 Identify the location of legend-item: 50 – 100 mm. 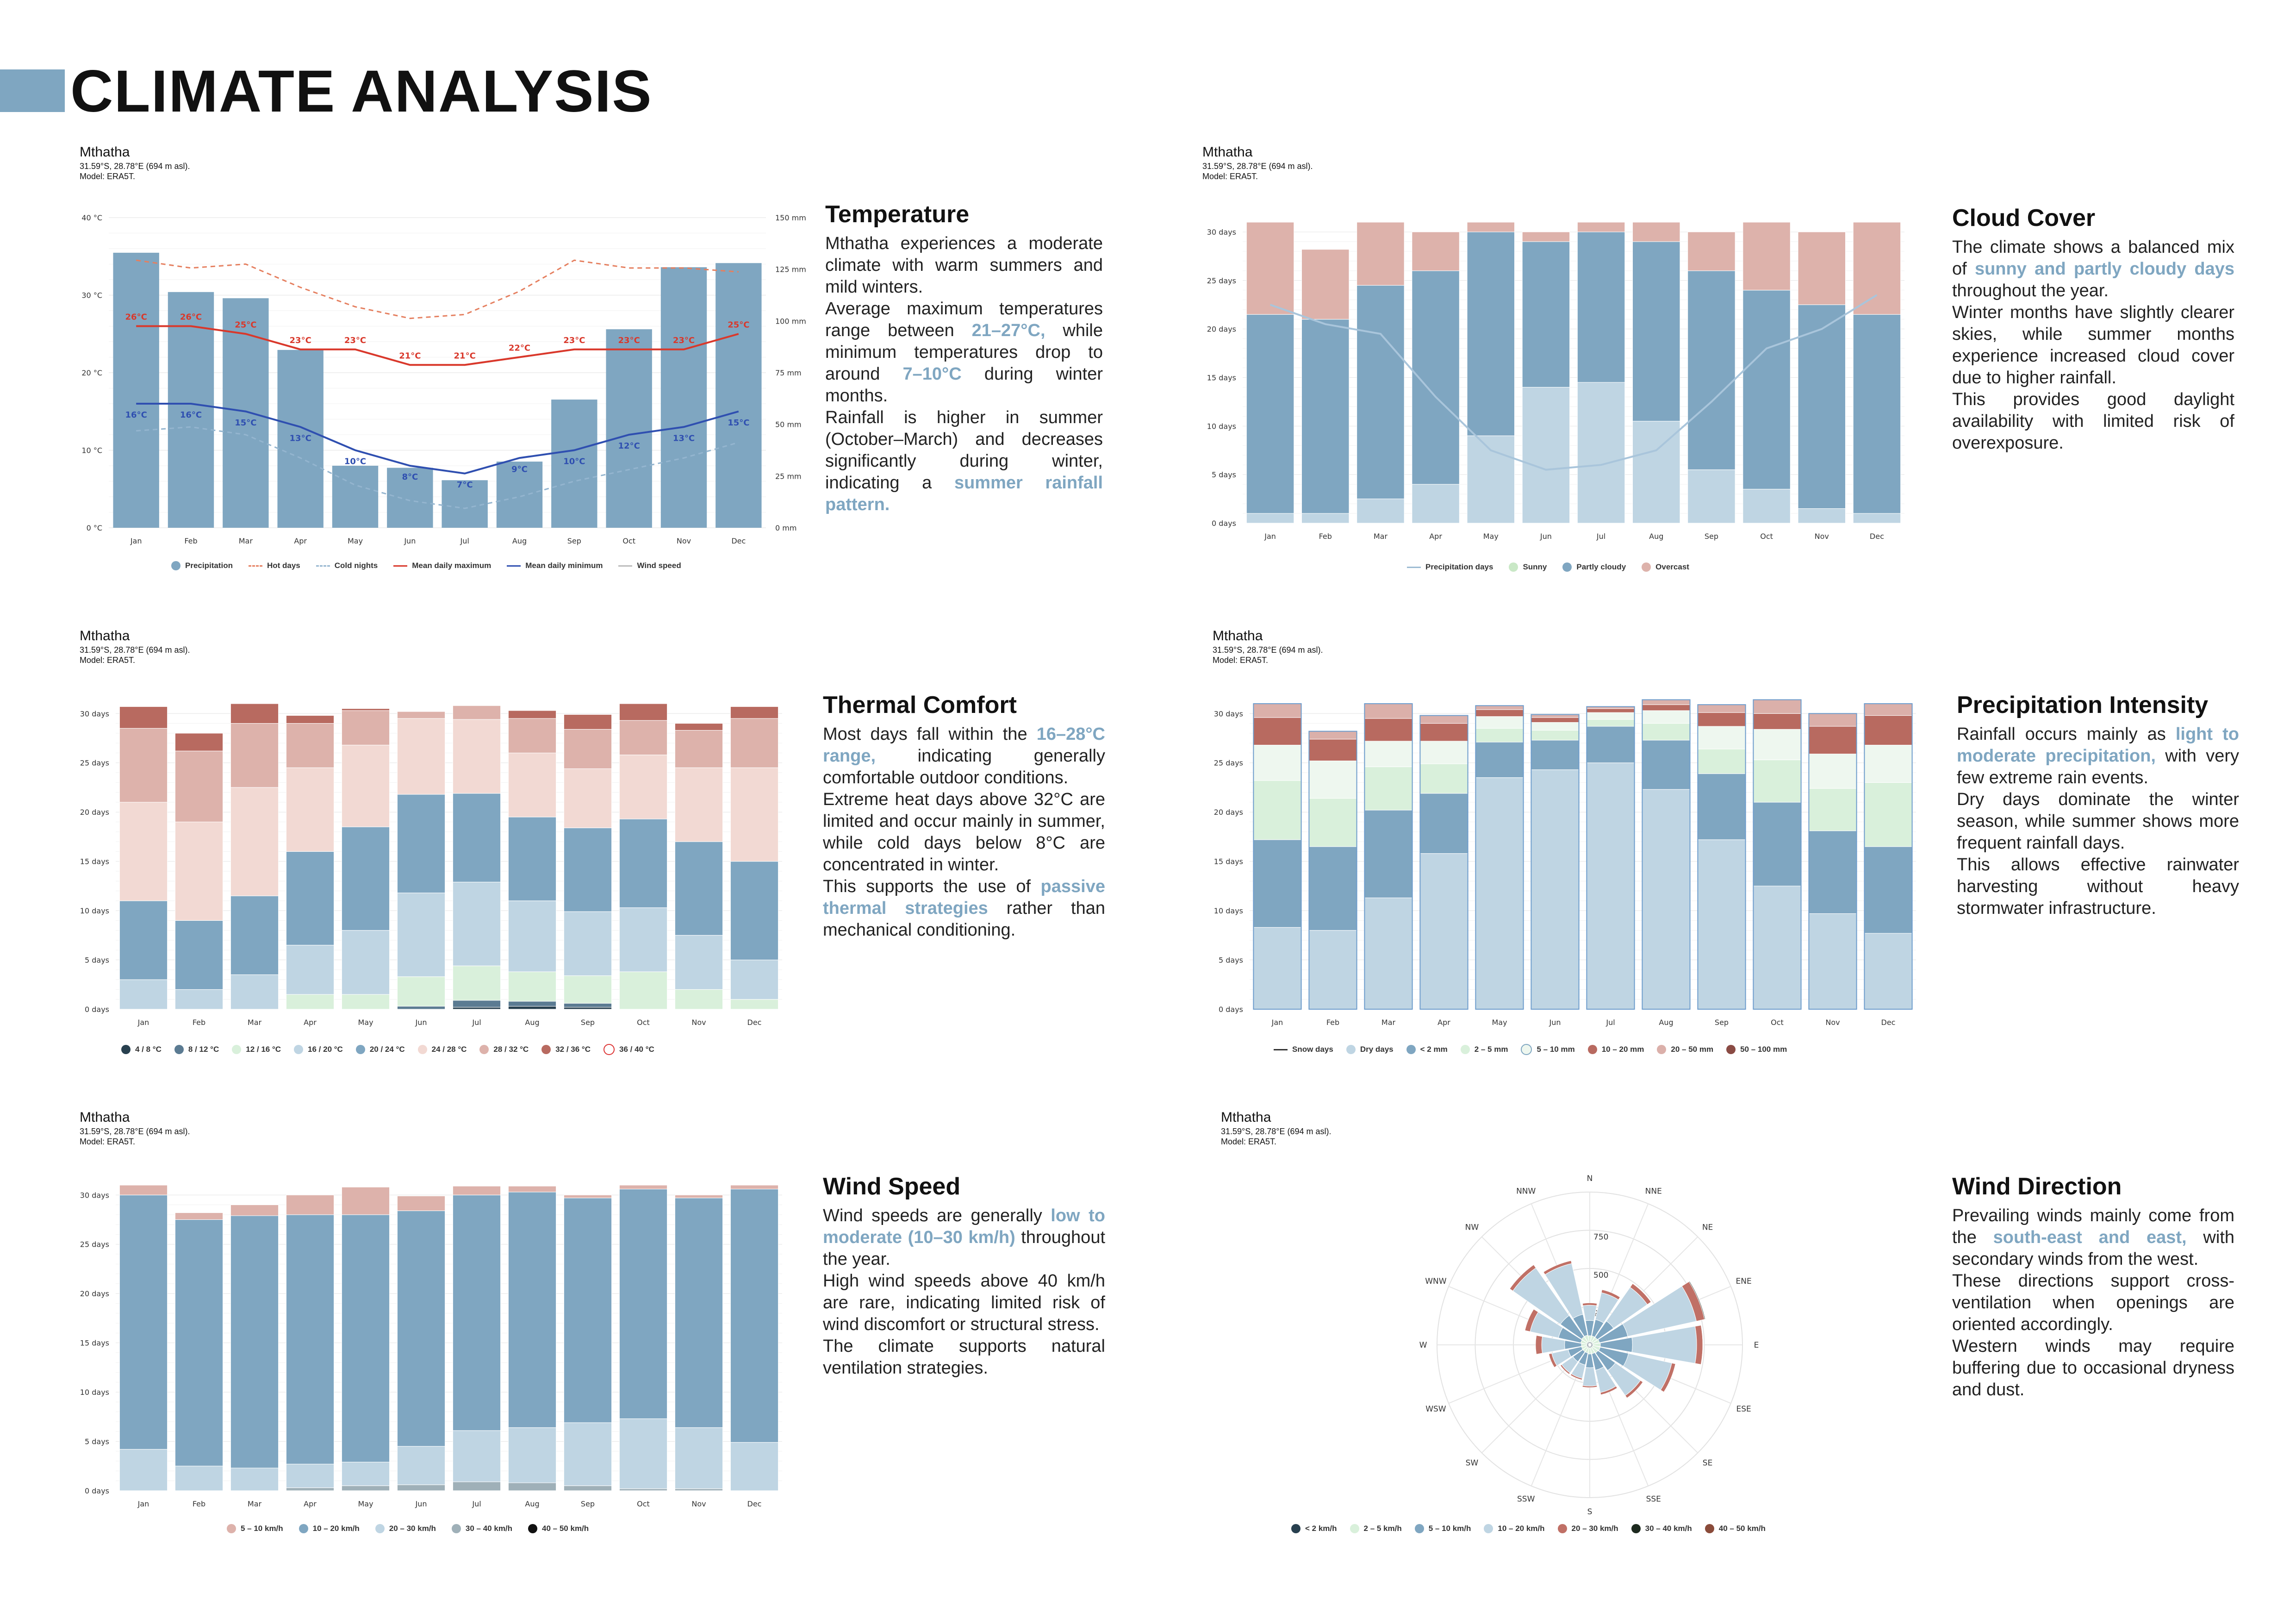
(1756, 1049).